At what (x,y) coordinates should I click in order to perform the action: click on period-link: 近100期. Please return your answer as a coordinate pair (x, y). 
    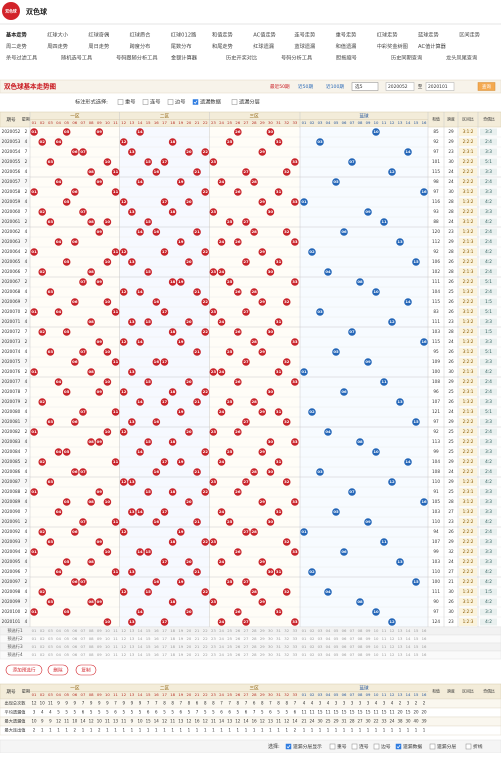
    Looking at the image, I should click on (335, 86).